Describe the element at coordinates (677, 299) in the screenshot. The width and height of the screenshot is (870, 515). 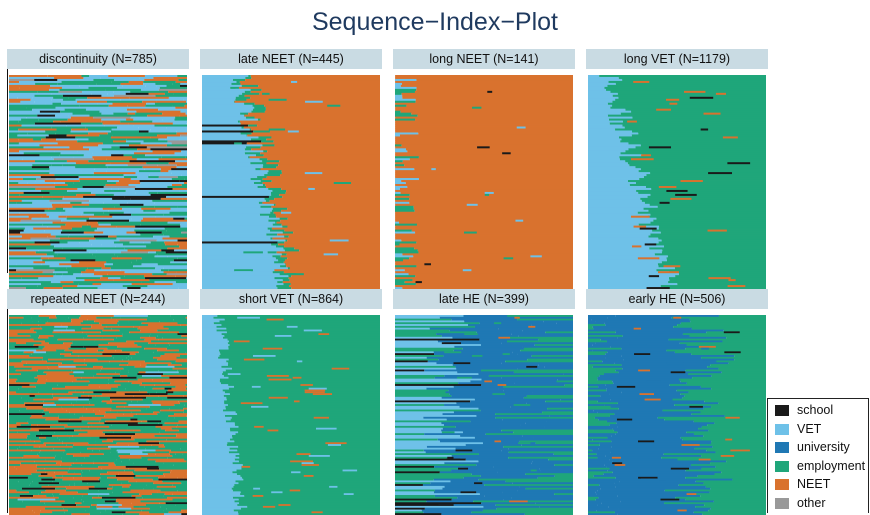
I see `panel-label: early HE (N=506)` at that location.